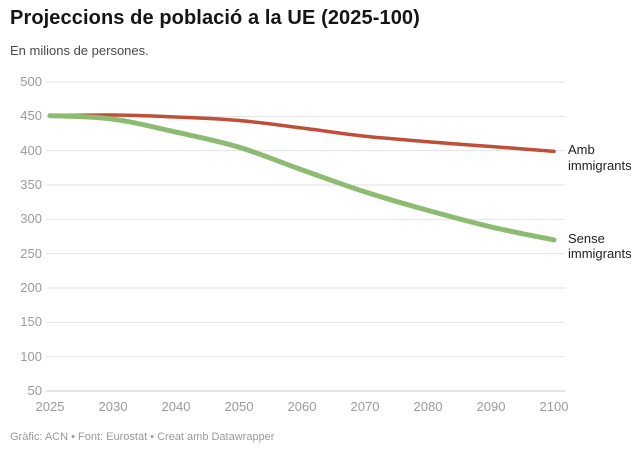 The image size is (640, 456). What do you see at coordinates (491, 406) in the screenshot?
I see `x-axis-tick-label: 2090` at bounding box center [491, 406].